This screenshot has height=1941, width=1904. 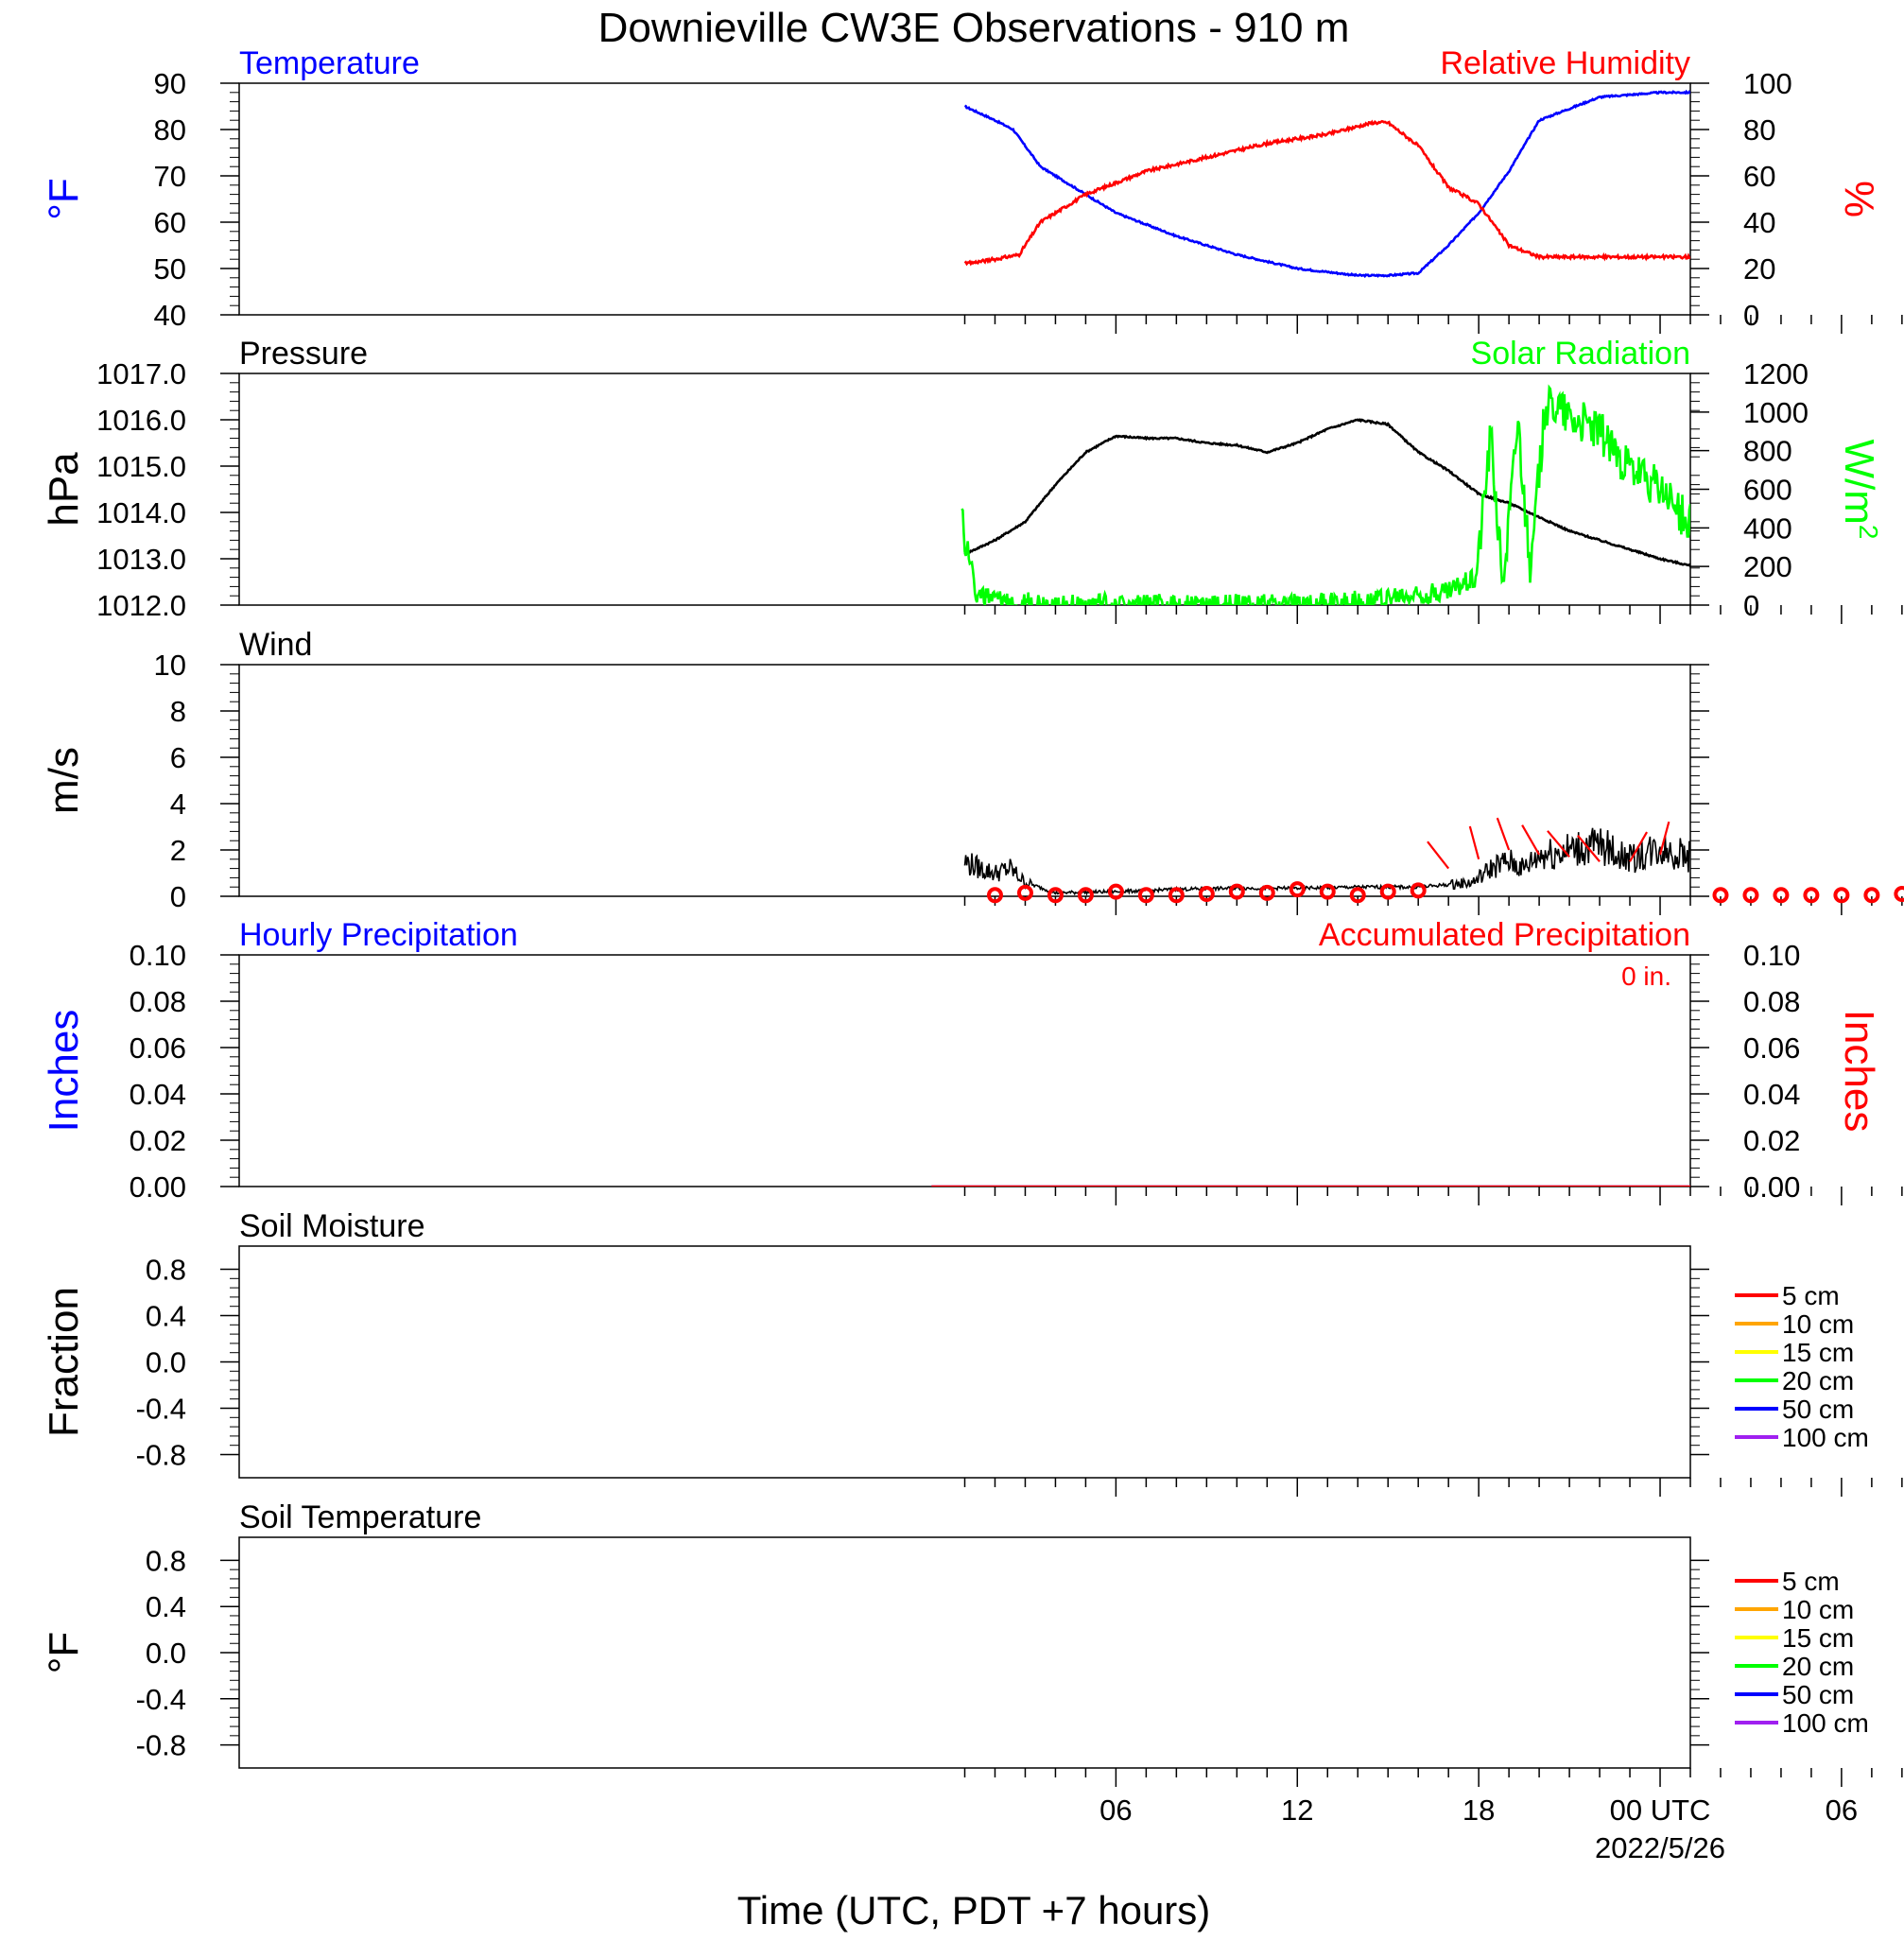 I want to click on series-line-wind, so click(x=1326, y=862).